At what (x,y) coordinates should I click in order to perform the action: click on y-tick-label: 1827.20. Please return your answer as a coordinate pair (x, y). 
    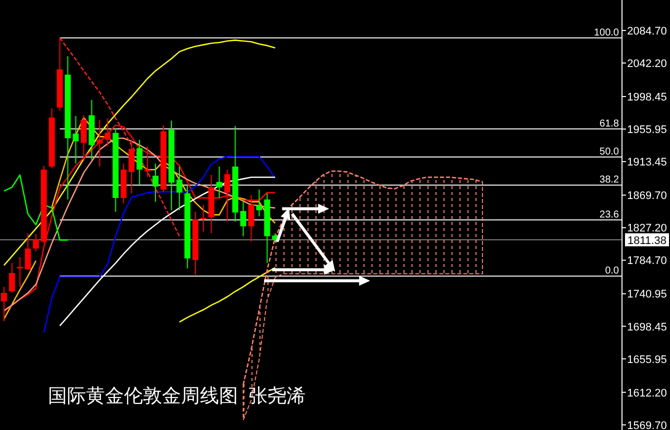
    Looking at the image, I should click on (647, 228).